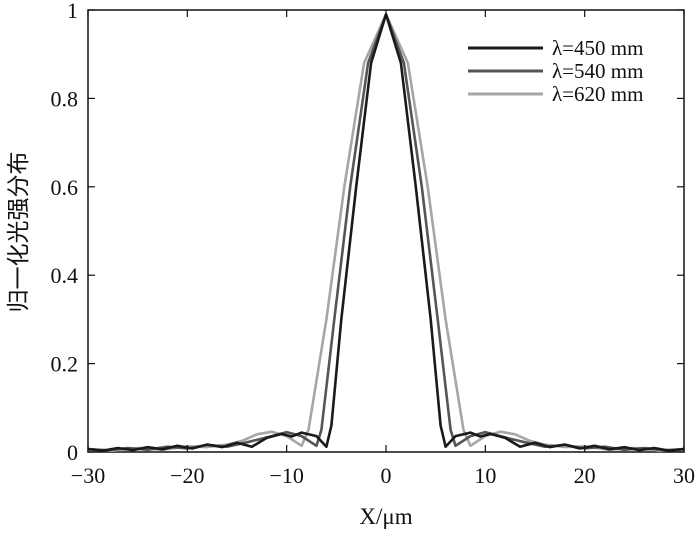 The height and width of the screenshot is (534, 700). I want to click on x-tick-label: −10, so click(286, 475).